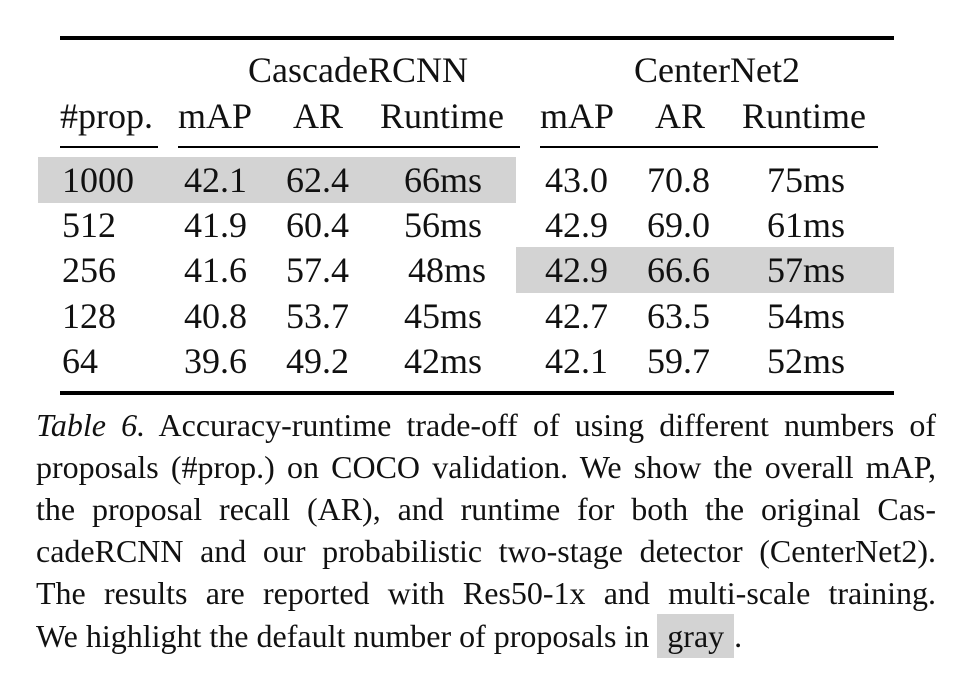  I want to click on header-underline-prop, so click(109, 147).